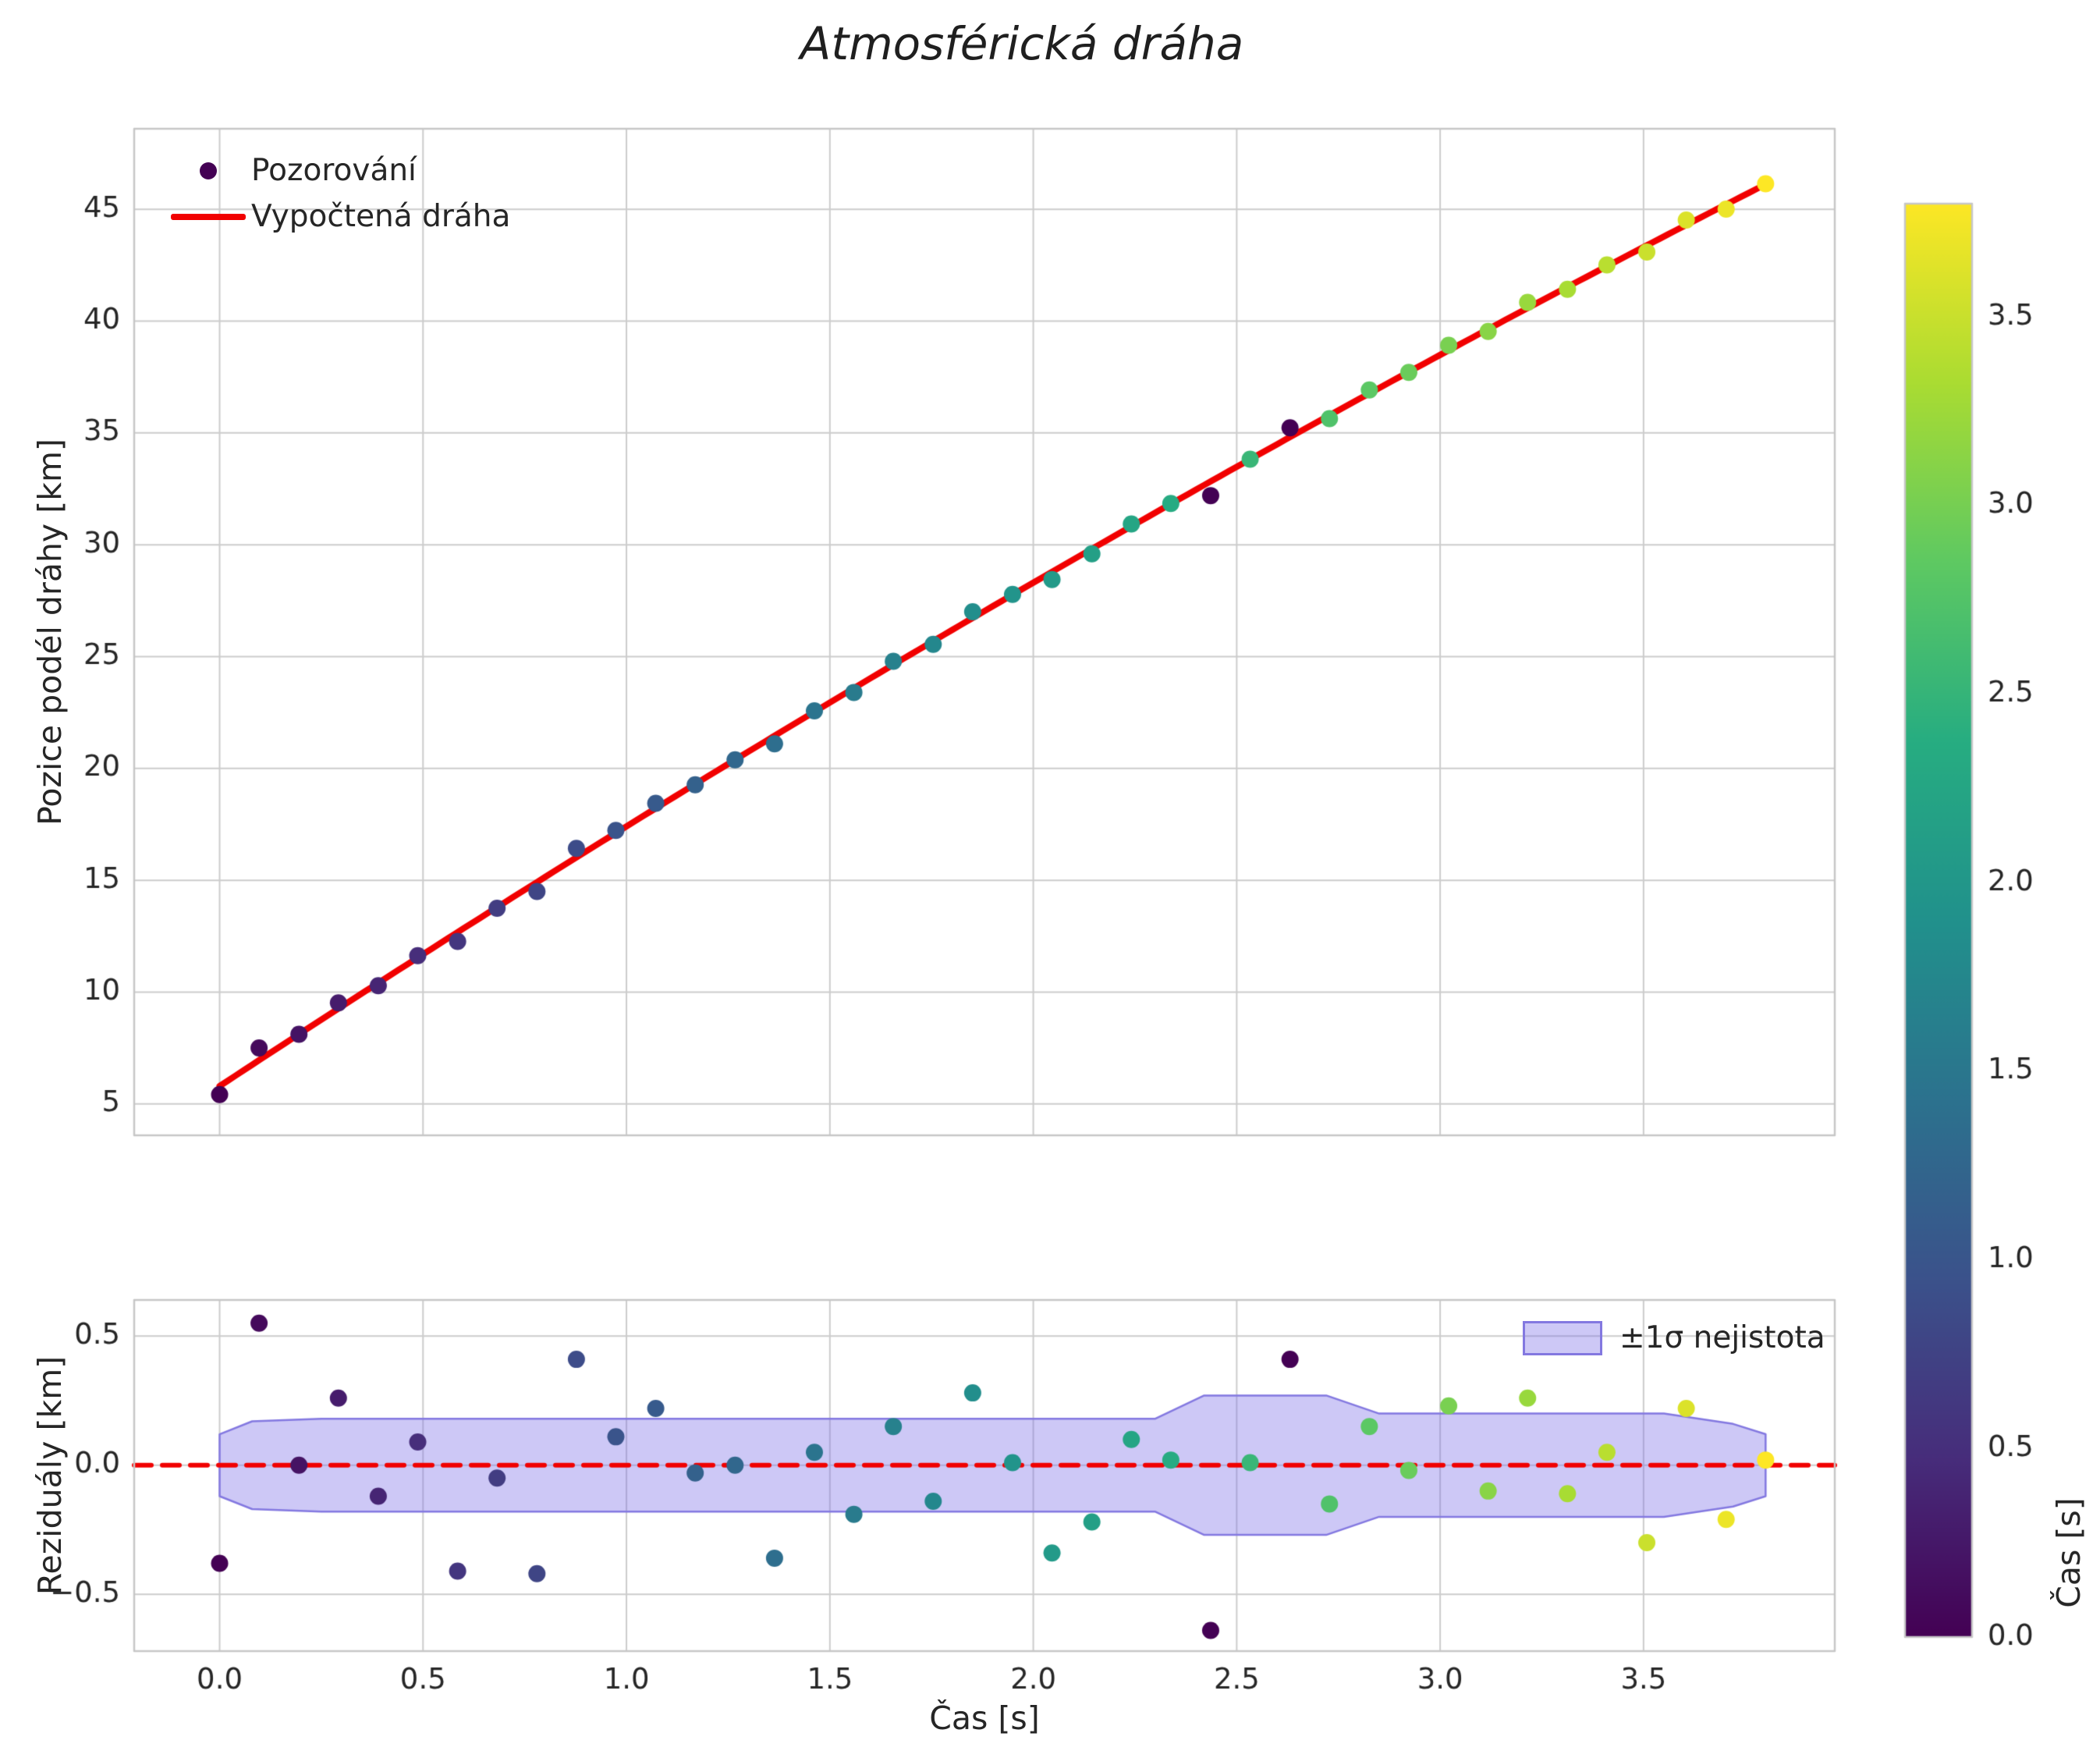 The width and height of the screenshot is (2100, 1758). I want to click on scatter-marker-icon, so click(208, 170).